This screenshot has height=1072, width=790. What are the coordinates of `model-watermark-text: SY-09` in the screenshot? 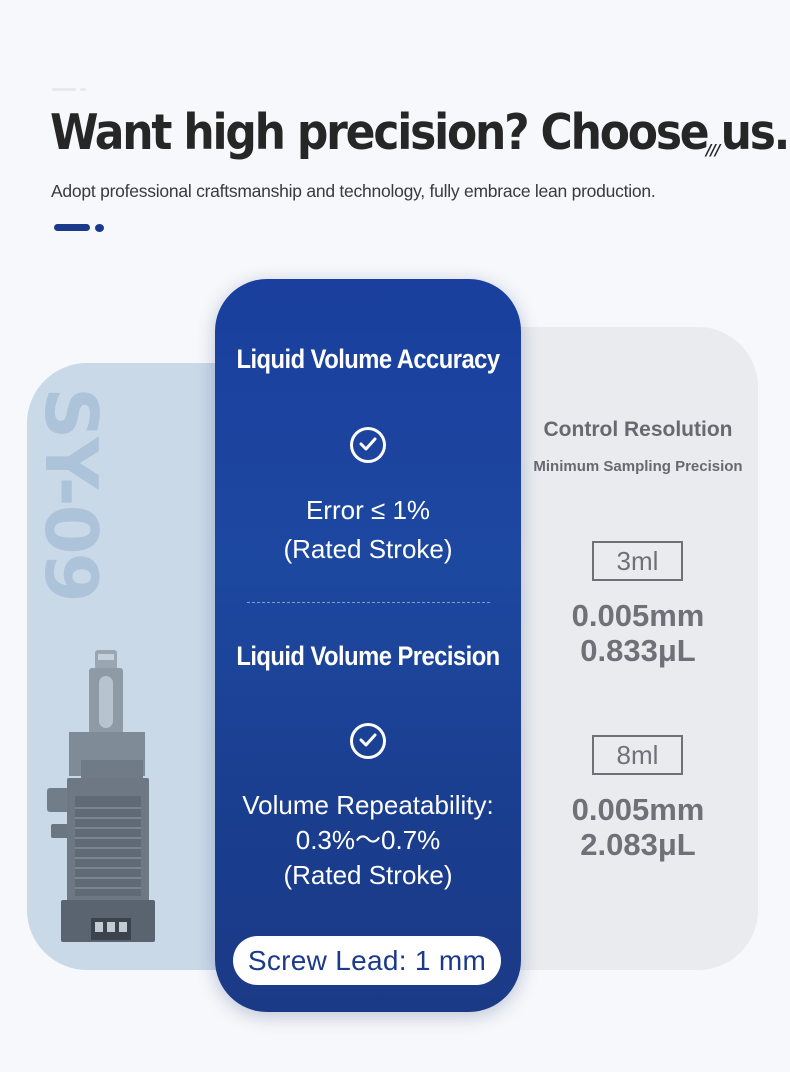 It's located at (71, 494).